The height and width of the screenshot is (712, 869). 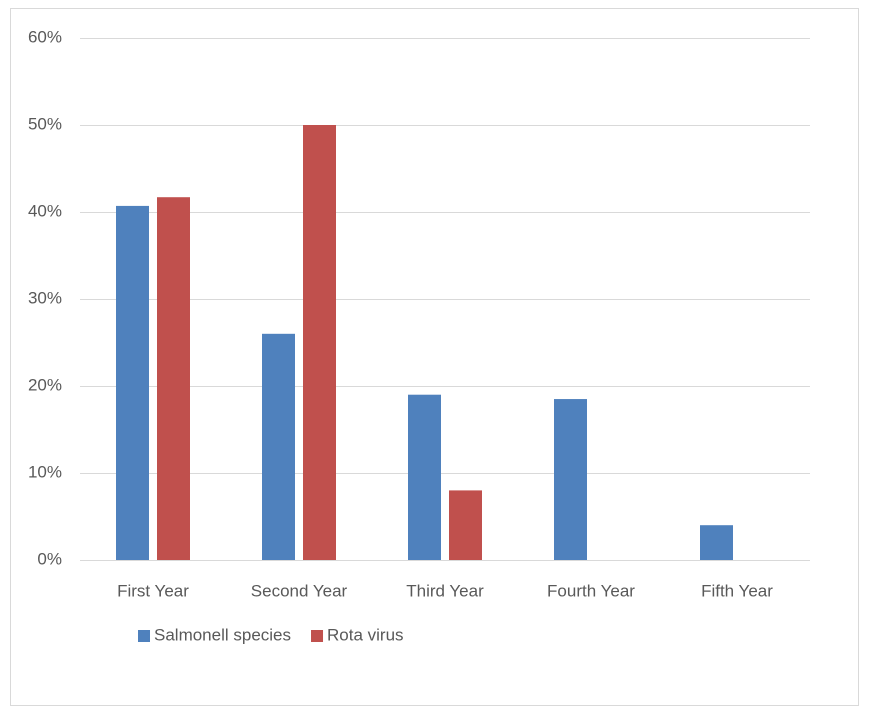 What do you see at coordinates (445, 590) in the screenshot?
I see `x-tick-label: Third Year` at bounding box center [445, 590].